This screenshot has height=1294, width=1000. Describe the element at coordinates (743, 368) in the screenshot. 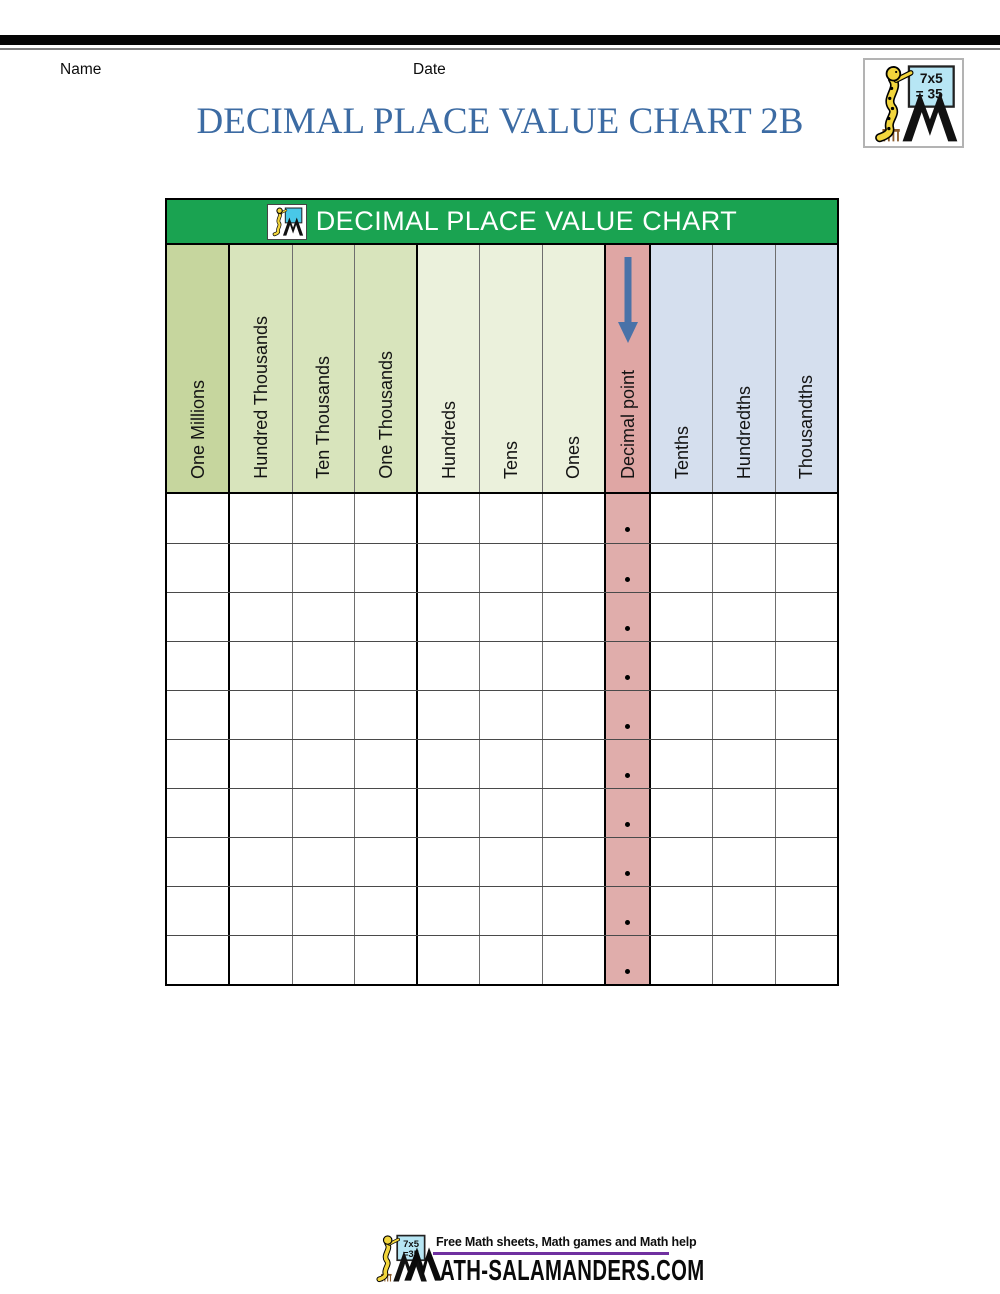

I see `column-header-hundredths: Hundredths` at that location.